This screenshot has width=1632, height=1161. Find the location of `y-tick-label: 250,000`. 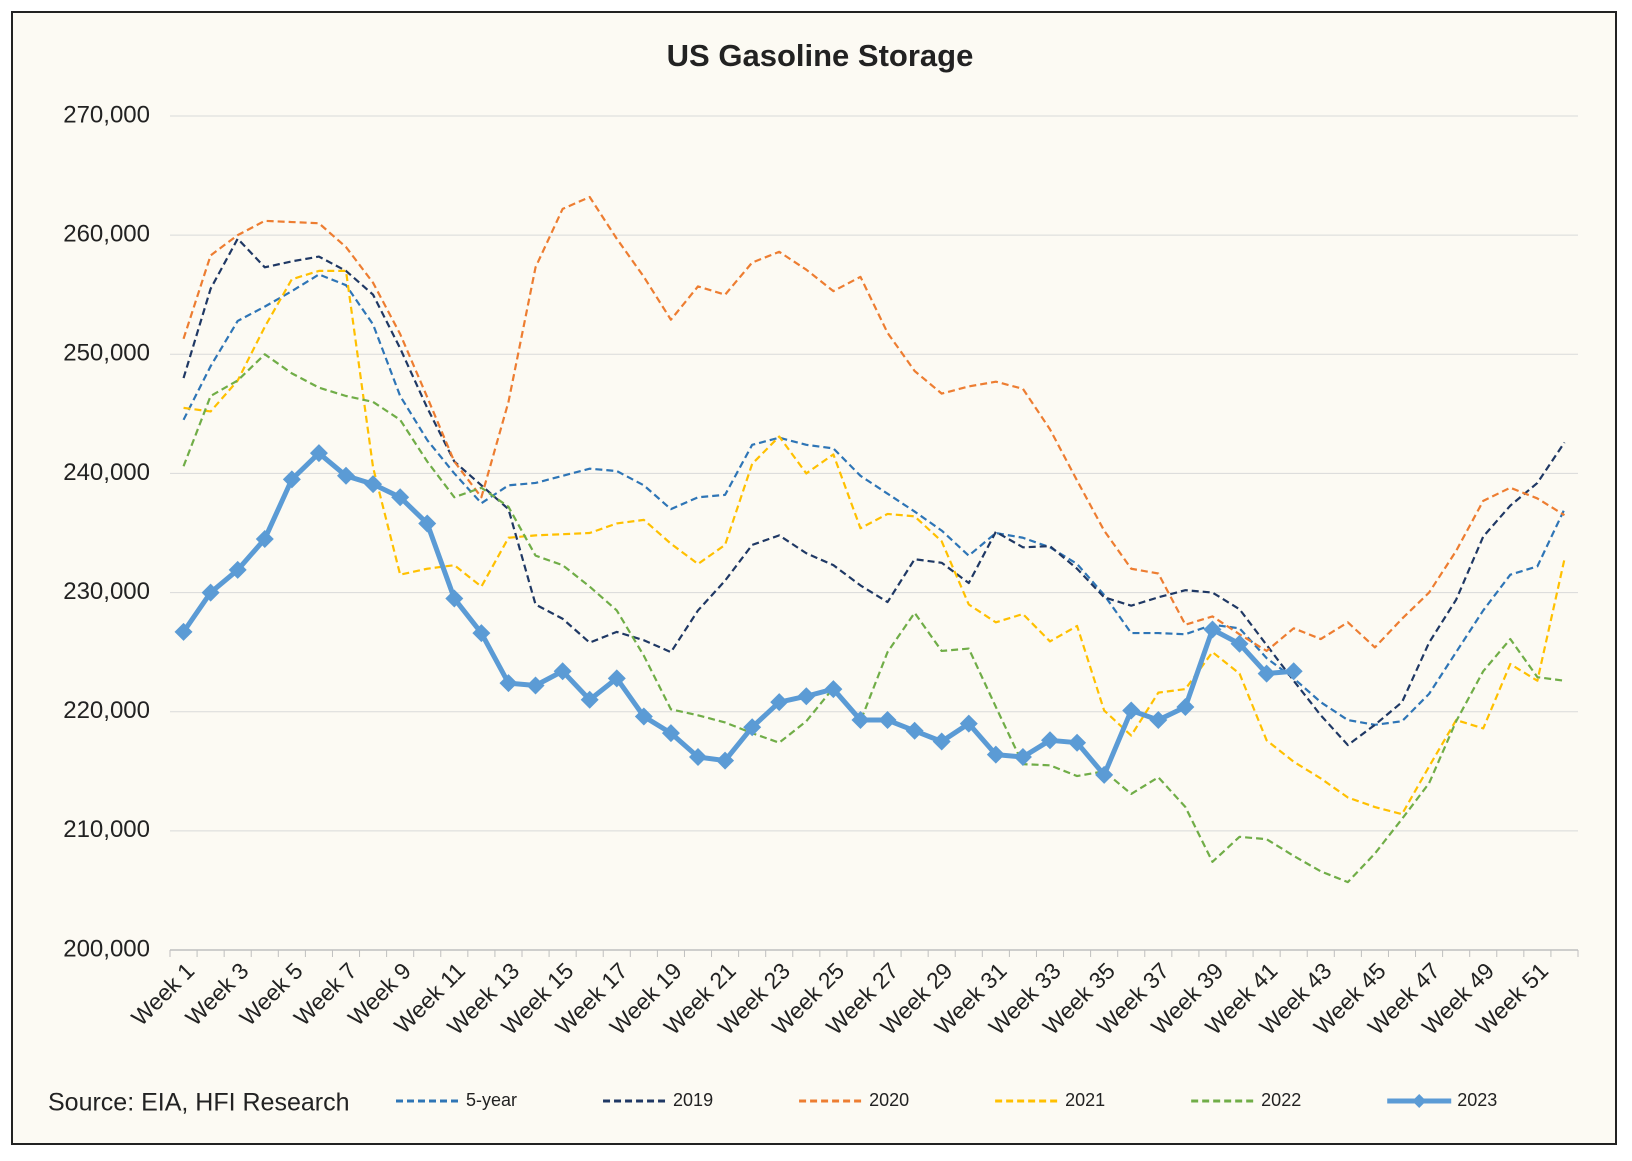

y-tick-label: 250,000 is located at coordinates (106, 353).